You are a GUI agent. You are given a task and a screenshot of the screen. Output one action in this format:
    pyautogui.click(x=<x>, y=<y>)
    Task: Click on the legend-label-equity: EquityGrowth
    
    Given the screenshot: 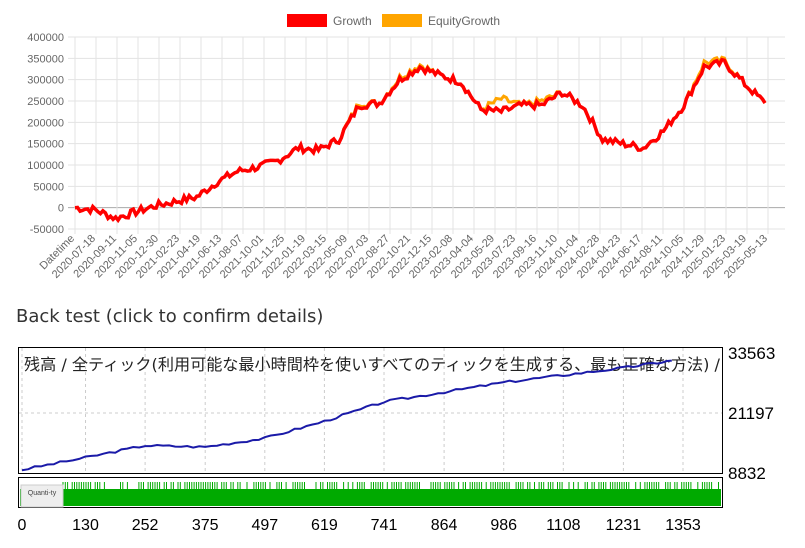 What is the action you would take?
    pyautogui.click(x=464, y=21)
    